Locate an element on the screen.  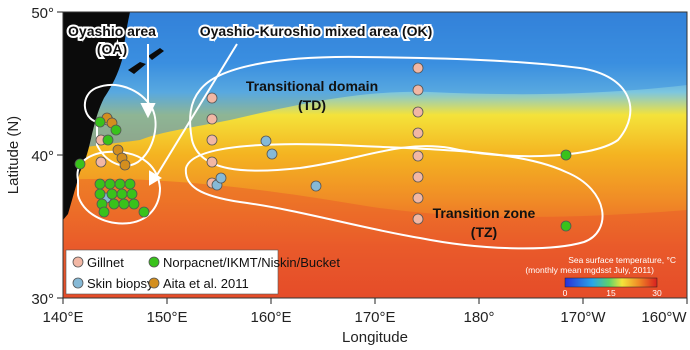
y-axis: 50° 40° 30° Latitude (N) is located at coordinates (34, 156).